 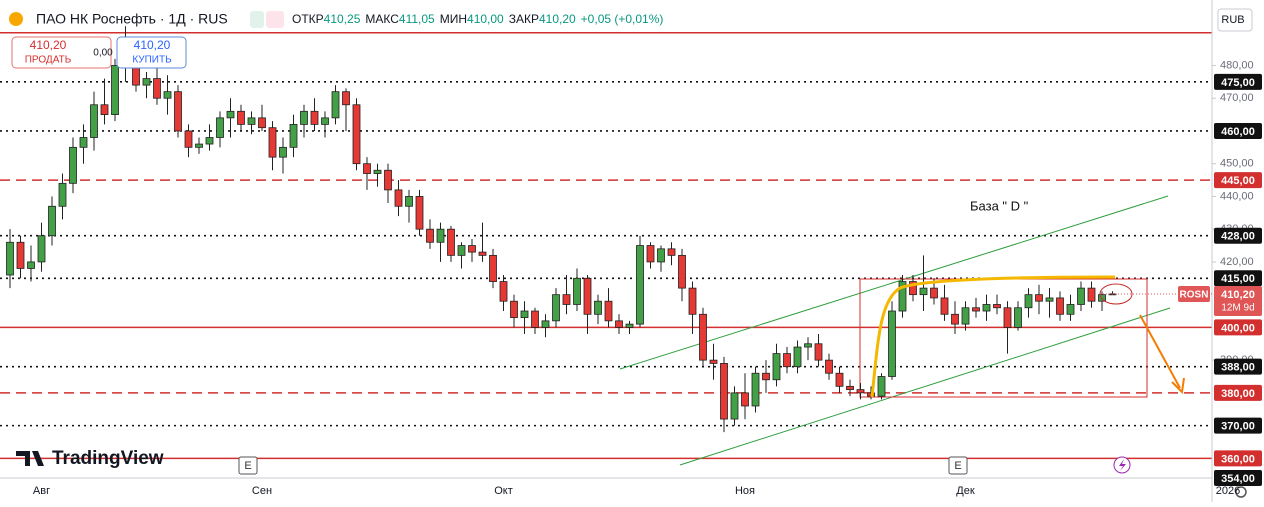 What do you see at coordinates (965, 491) in the screenshot?
I see `x-tick-label: Дек` at bounding box center [965, 491].